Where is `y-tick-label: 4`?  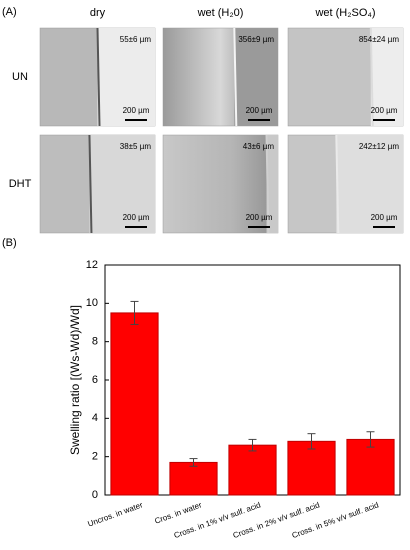 y-tick-label: 4 is located at coordinates (95, 418).